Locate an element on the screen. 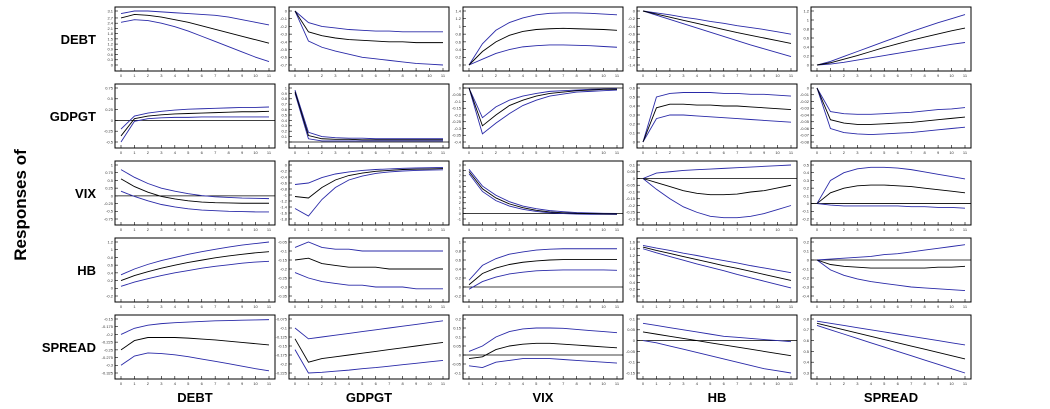 The height and width of the screenshot is (409, 1050). row-label-vix: VIX is located at coordinates (85, 193).